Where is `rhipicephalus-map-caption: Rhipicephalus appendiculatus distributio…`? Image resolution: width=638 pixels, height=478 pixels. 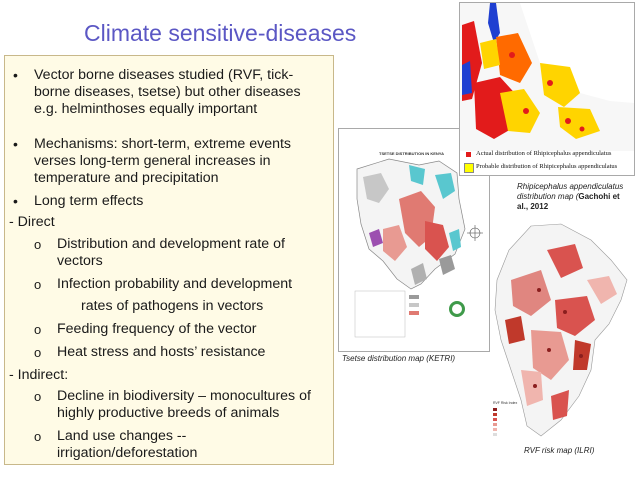 rhipicephalus-map-caption: Rhipicephalus appendiculatus distributio… is located at coordinates (570, 197).